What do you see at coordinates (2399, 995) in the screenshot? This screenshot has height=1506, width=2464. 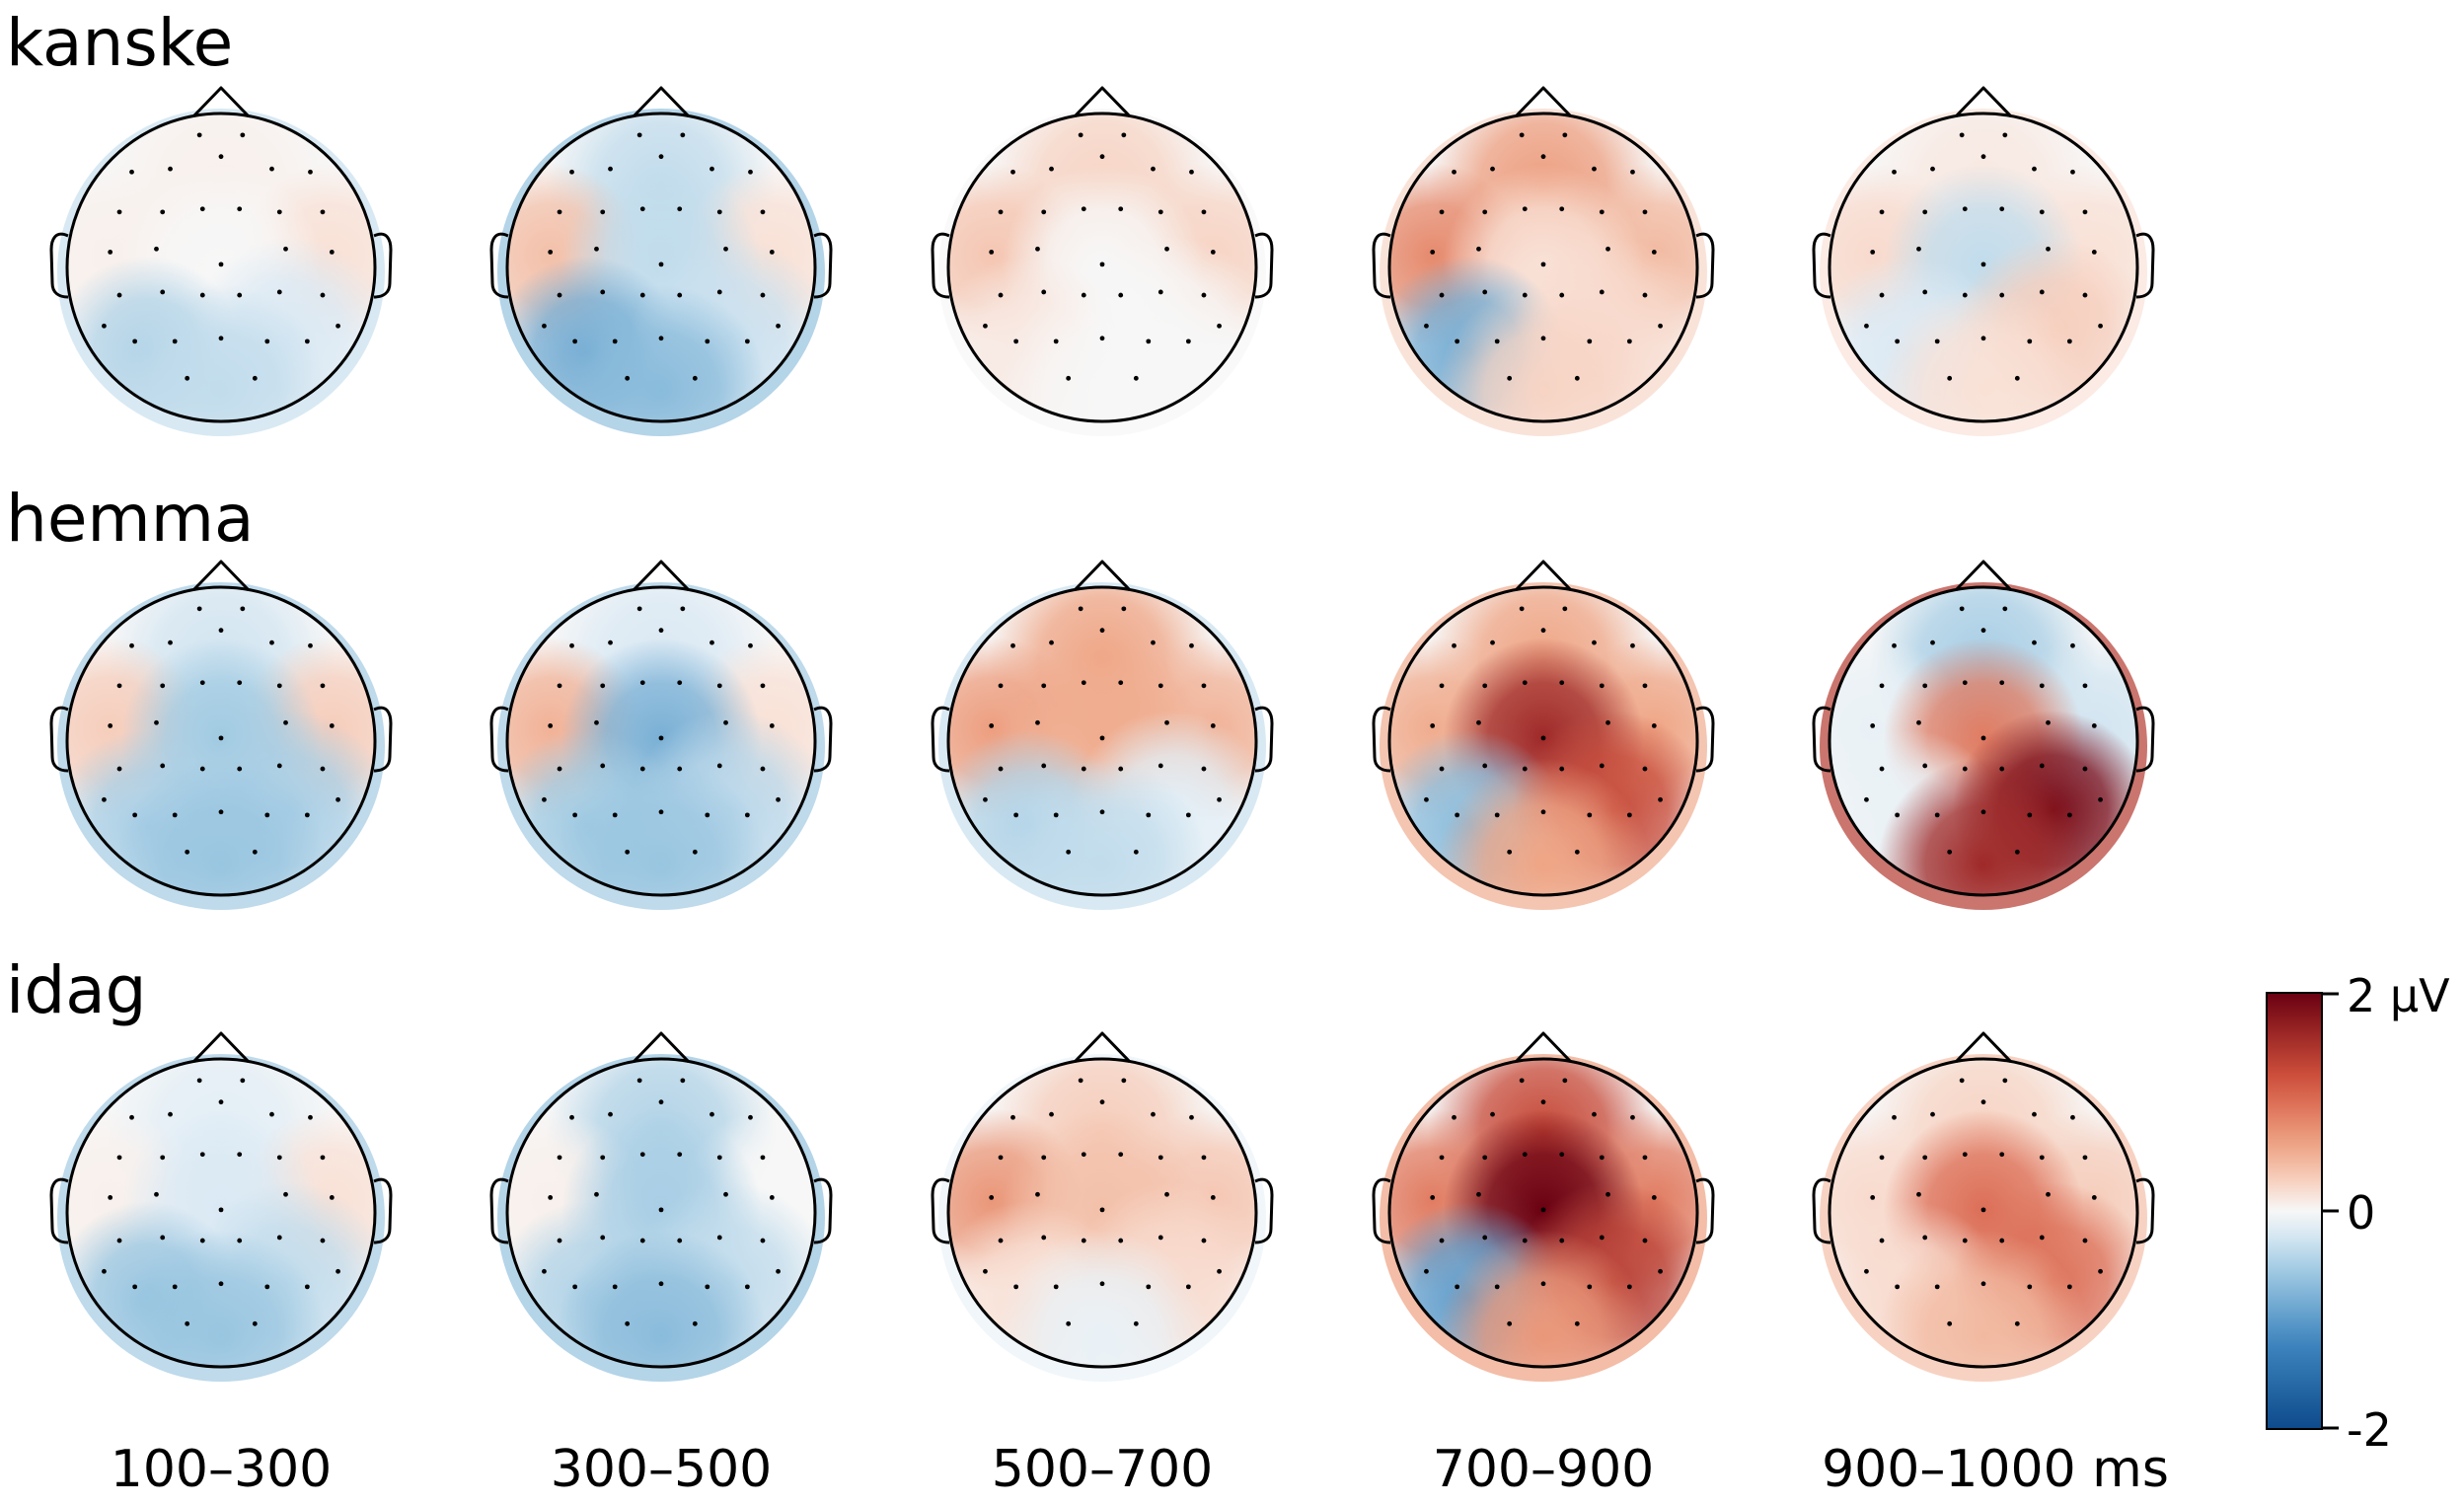 I see `colorbar-tick-max: 2 µV` at bounding box center [2399, 995].